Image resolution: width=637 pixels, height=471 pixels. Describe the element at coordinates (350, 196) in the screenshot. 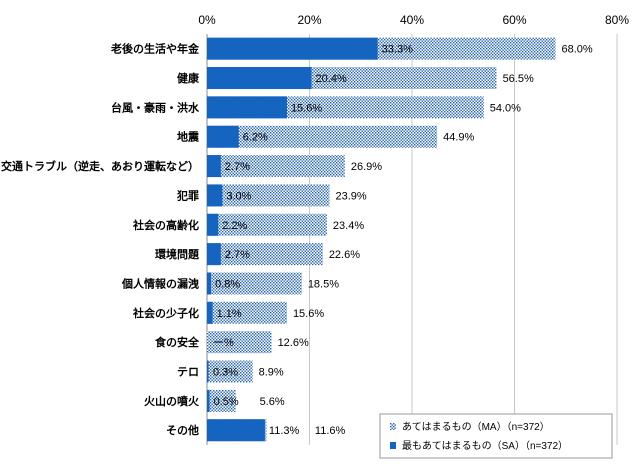

I see `data-label-ma: 23.9%` at that location.